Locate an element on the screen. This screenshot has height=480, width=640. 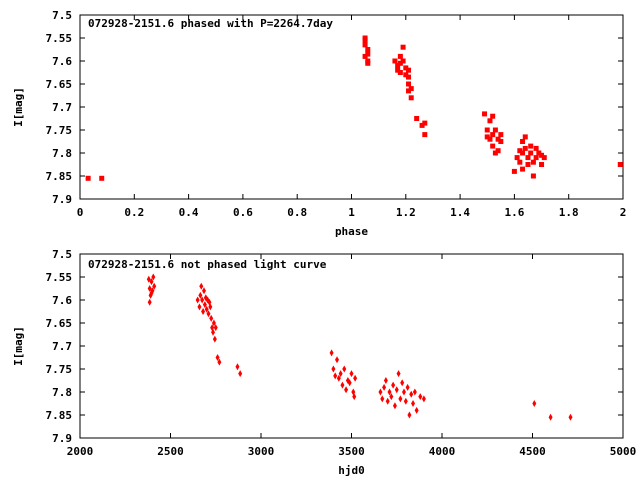
y-tick-label: 7.85 is located at coordinates (59, 176).